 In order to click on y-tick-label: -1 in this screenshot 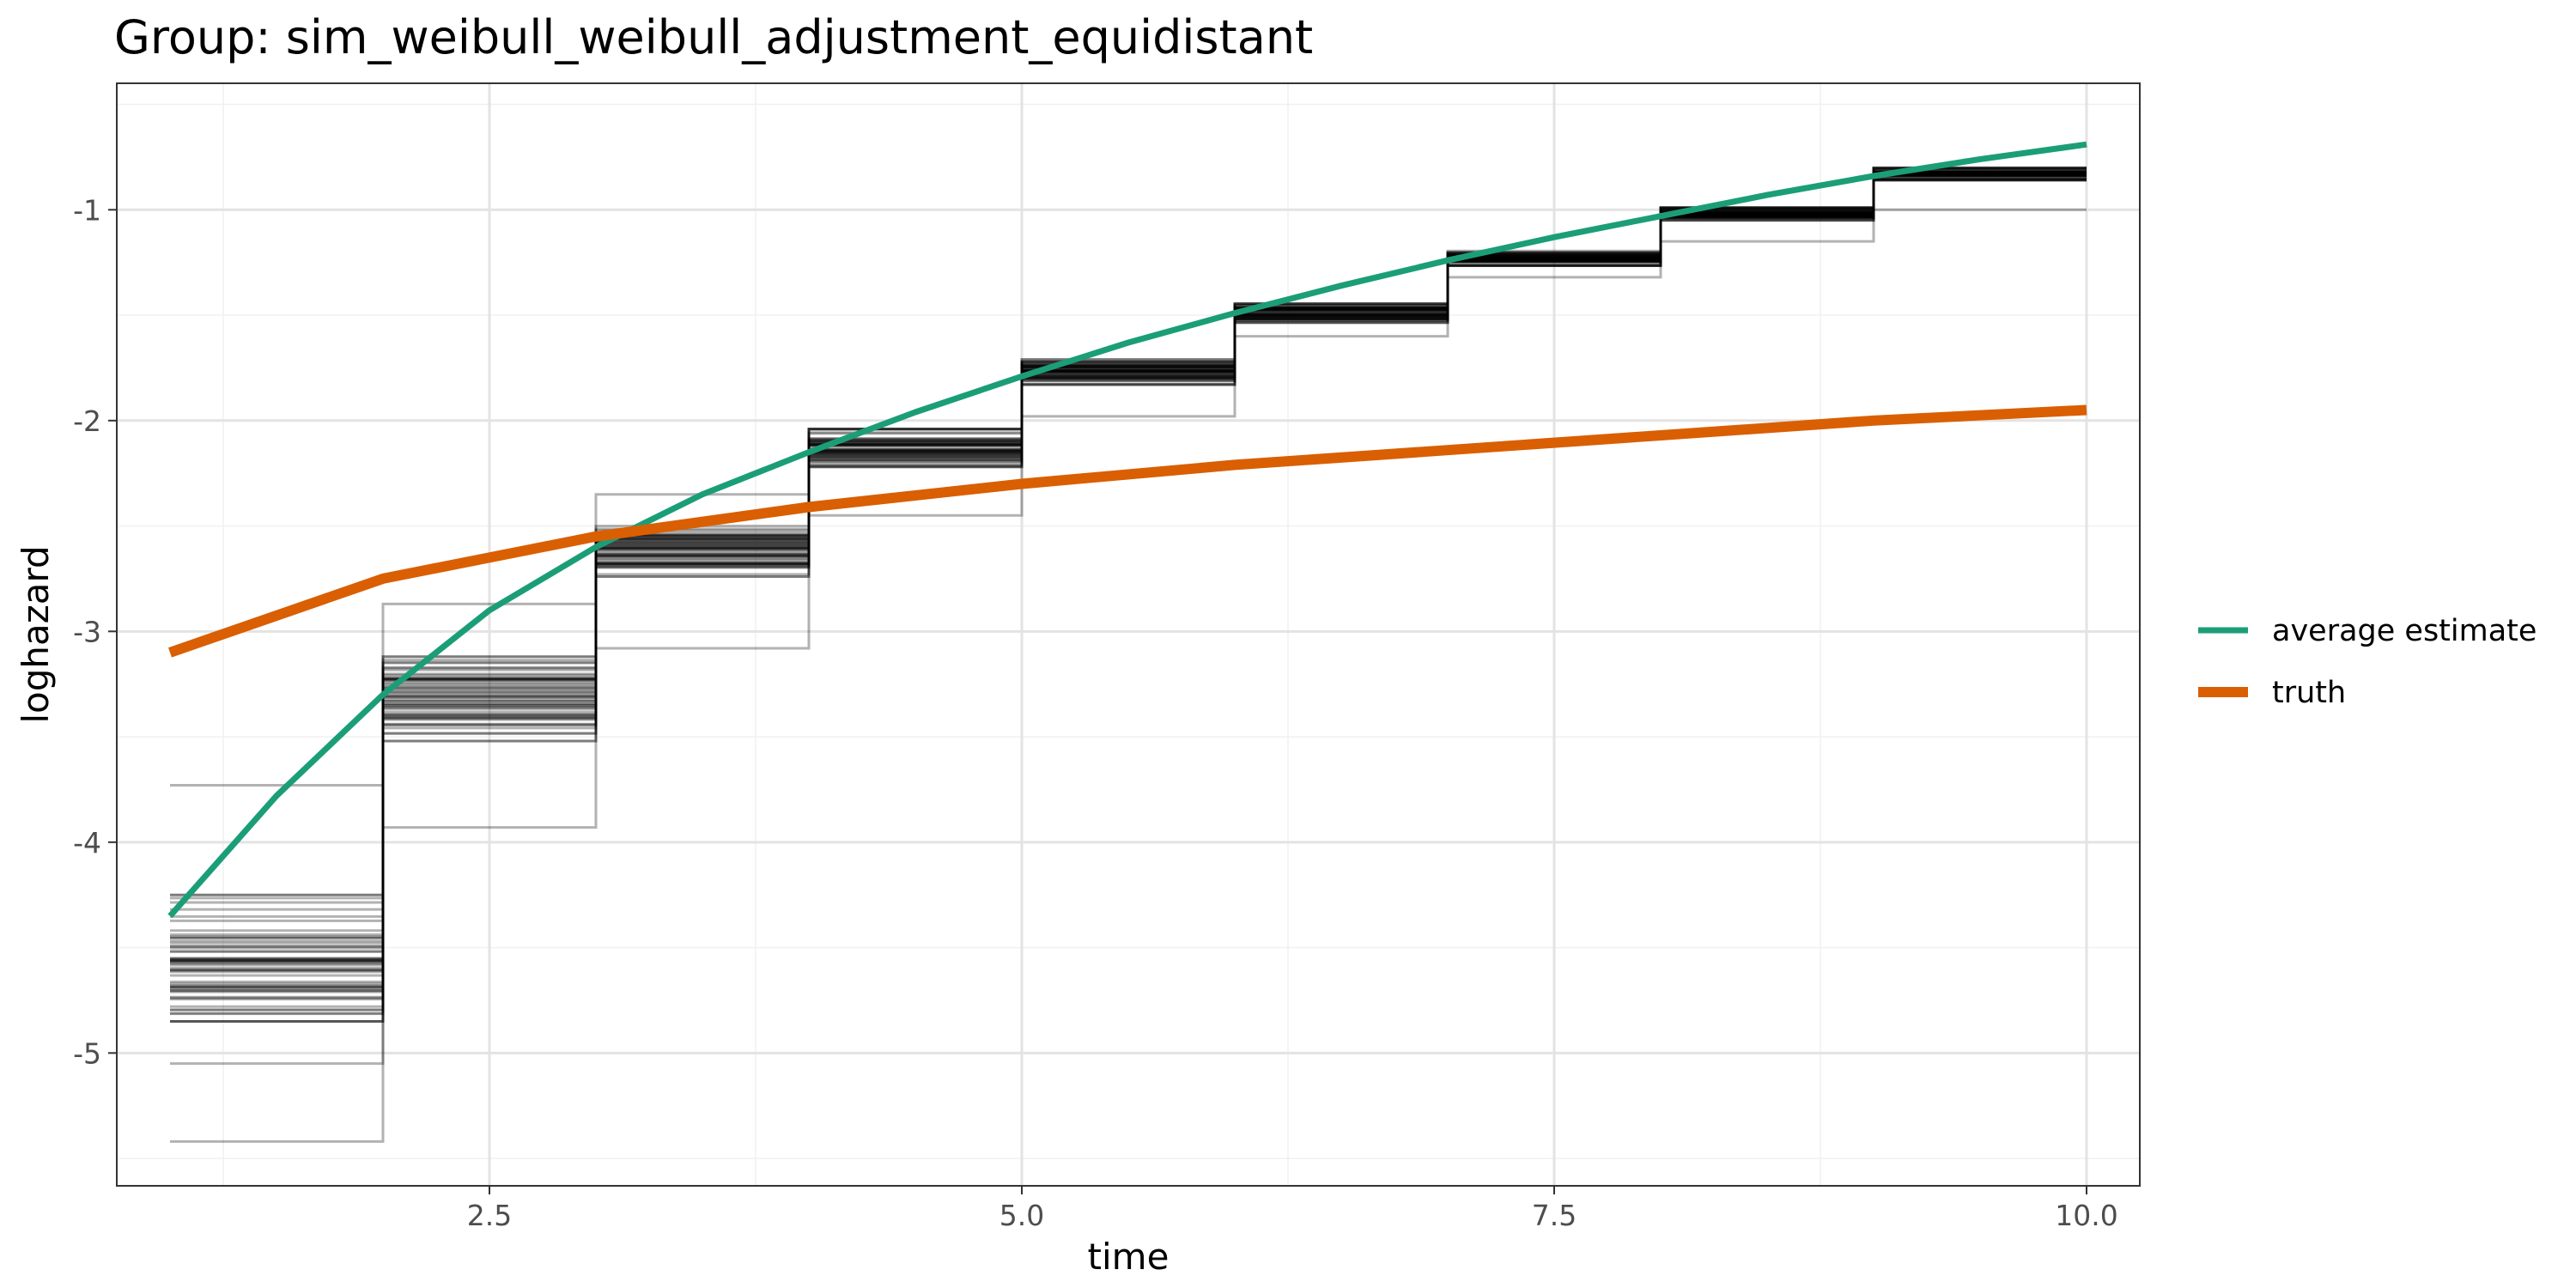, I will do `click(87, 210)`.